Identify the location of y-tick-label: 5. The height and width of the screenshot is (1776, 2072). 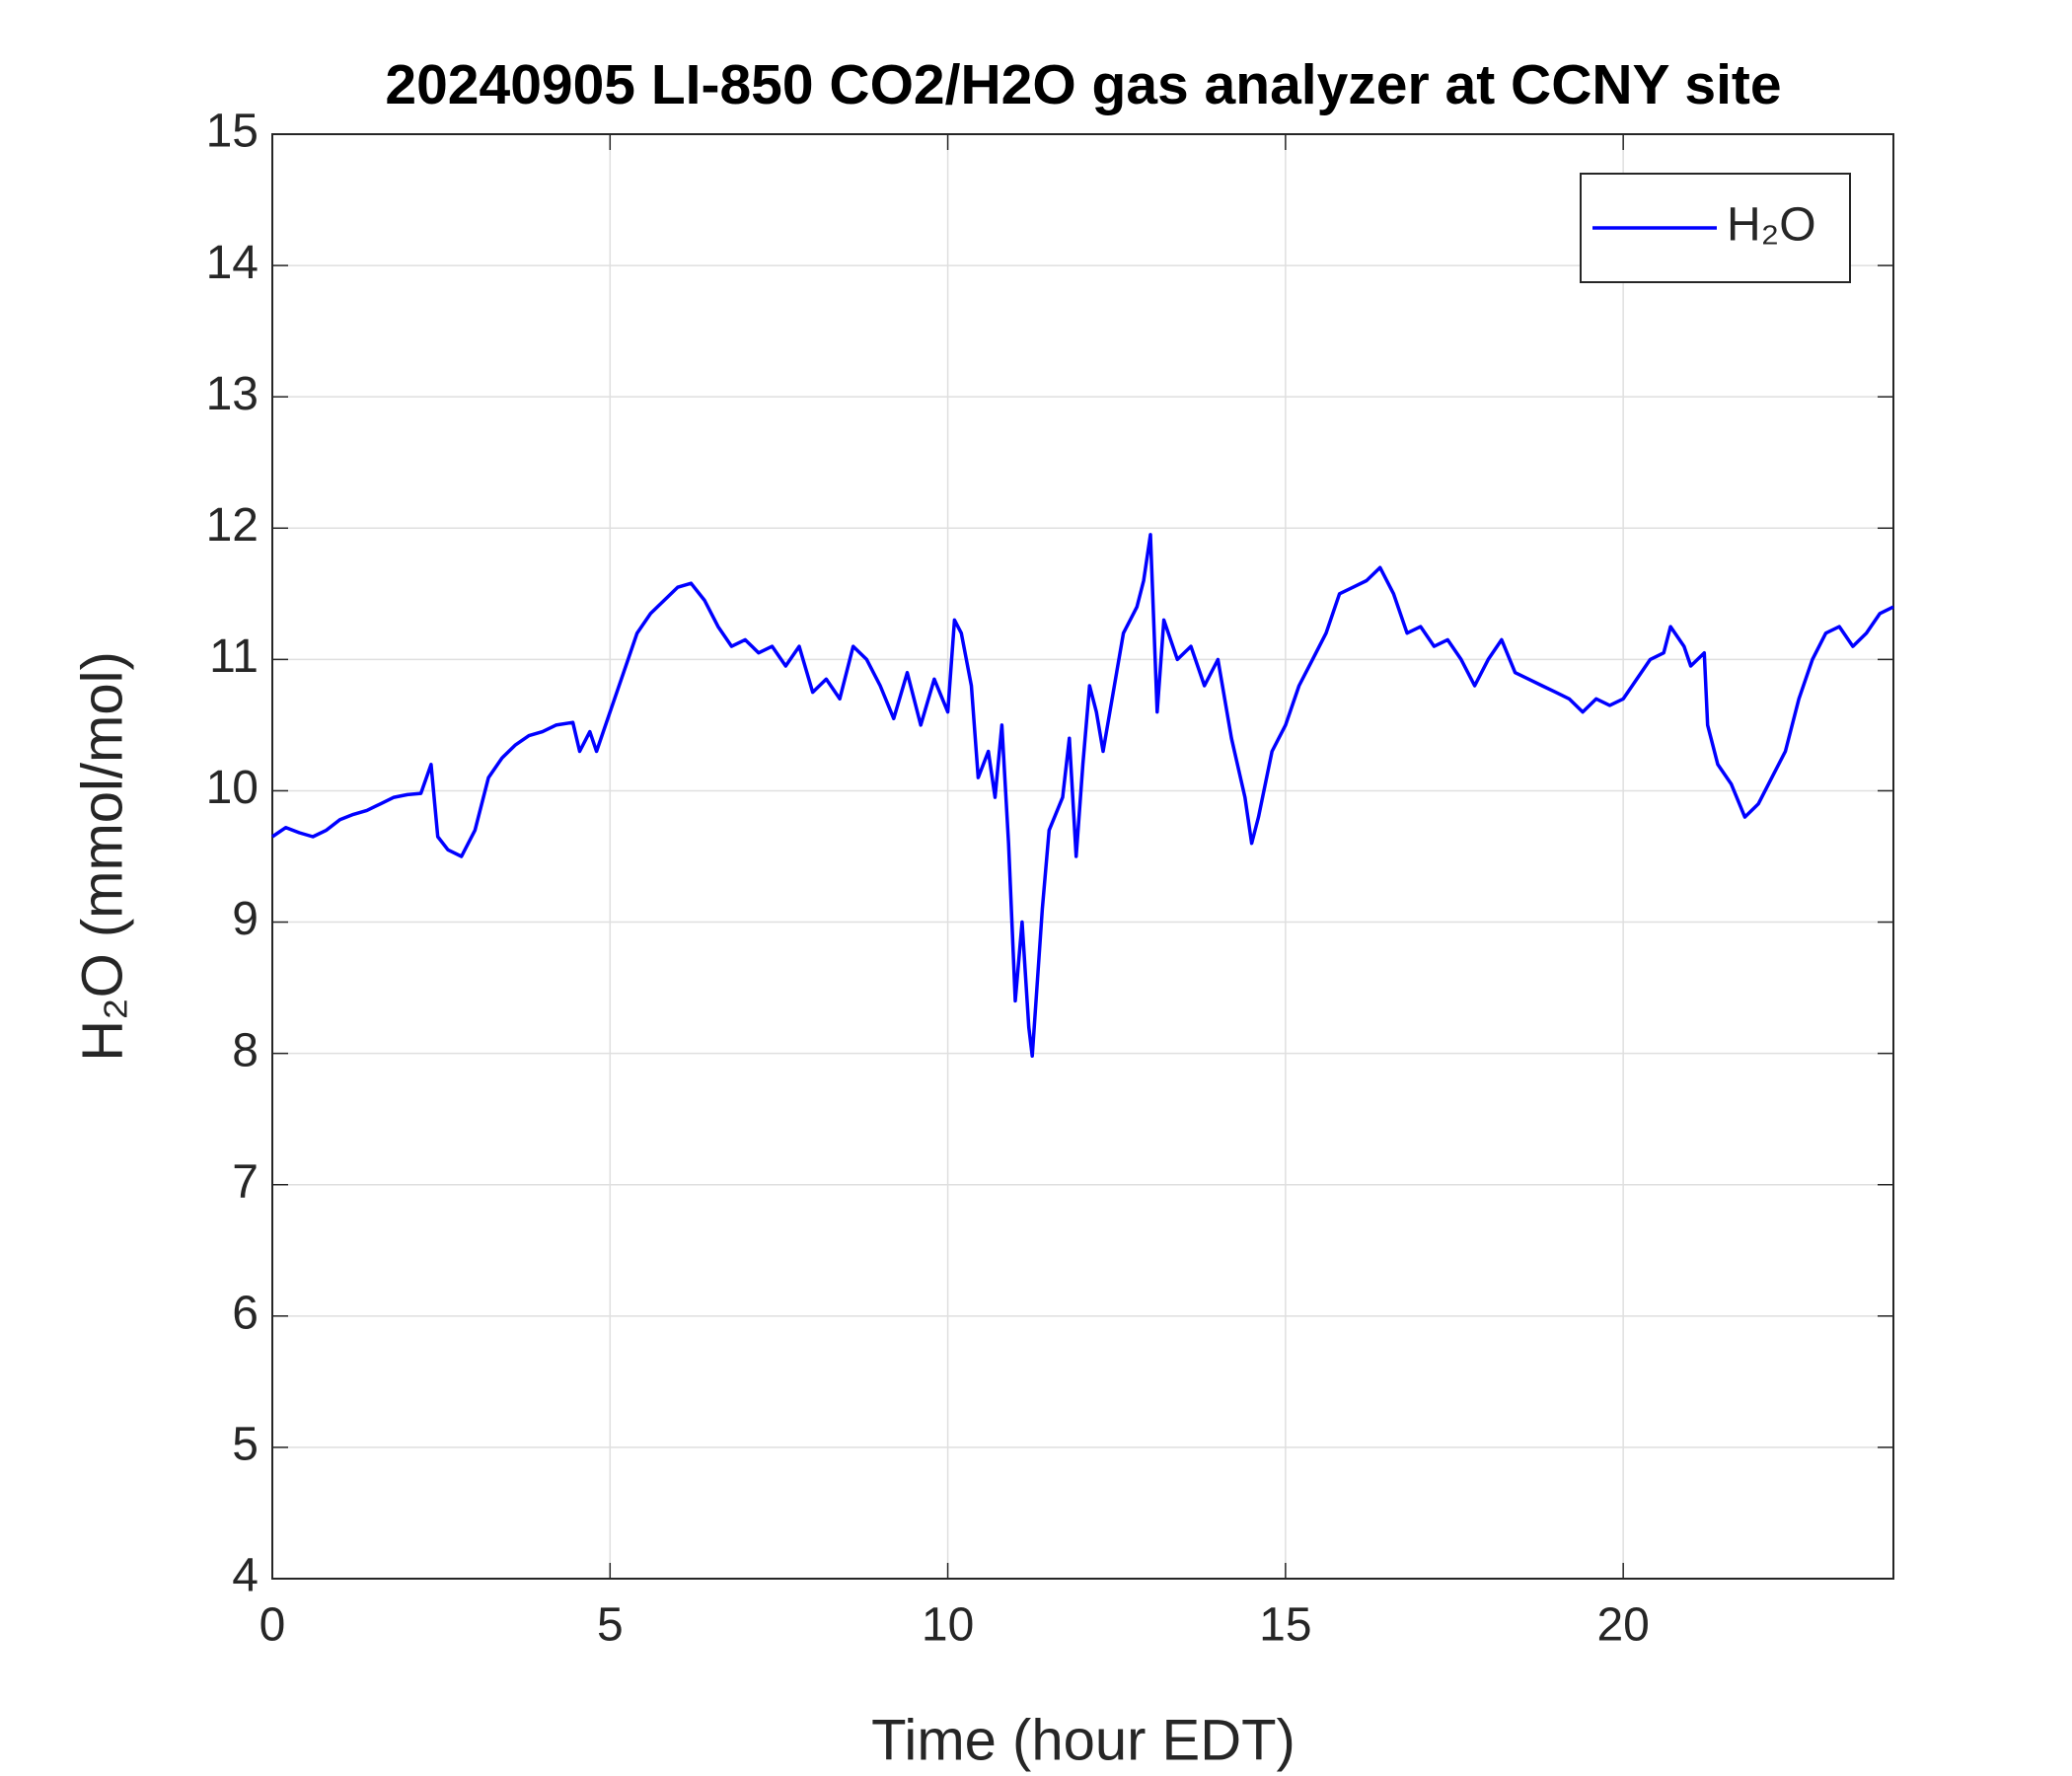
(246, 1445).